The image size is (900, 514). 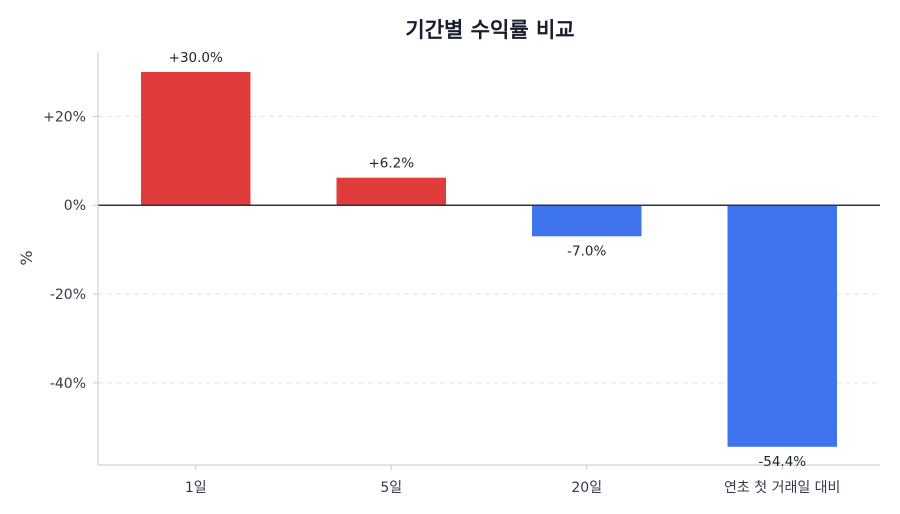 What do you see at coordinates (782, 462) in the screenshot?
I see `data-label: -54.4%` at bounding box center [782, 462].